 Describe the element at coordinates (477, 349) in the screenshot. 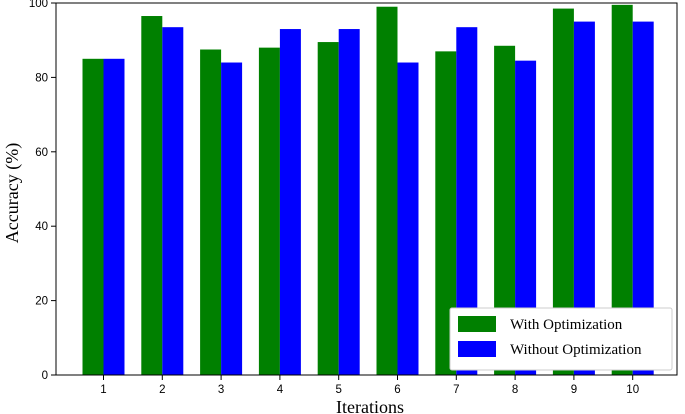

I see `legend-swatch-without-optimization` at that location.